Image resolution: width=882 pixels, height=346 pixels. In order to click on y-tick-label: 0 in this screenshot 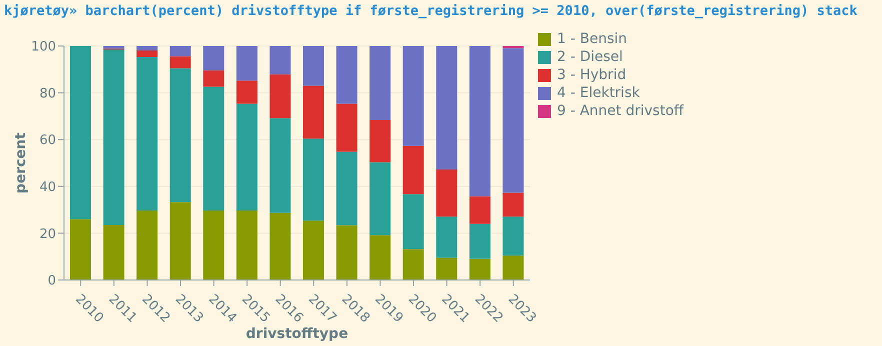, I will do `click(52, 281)`.